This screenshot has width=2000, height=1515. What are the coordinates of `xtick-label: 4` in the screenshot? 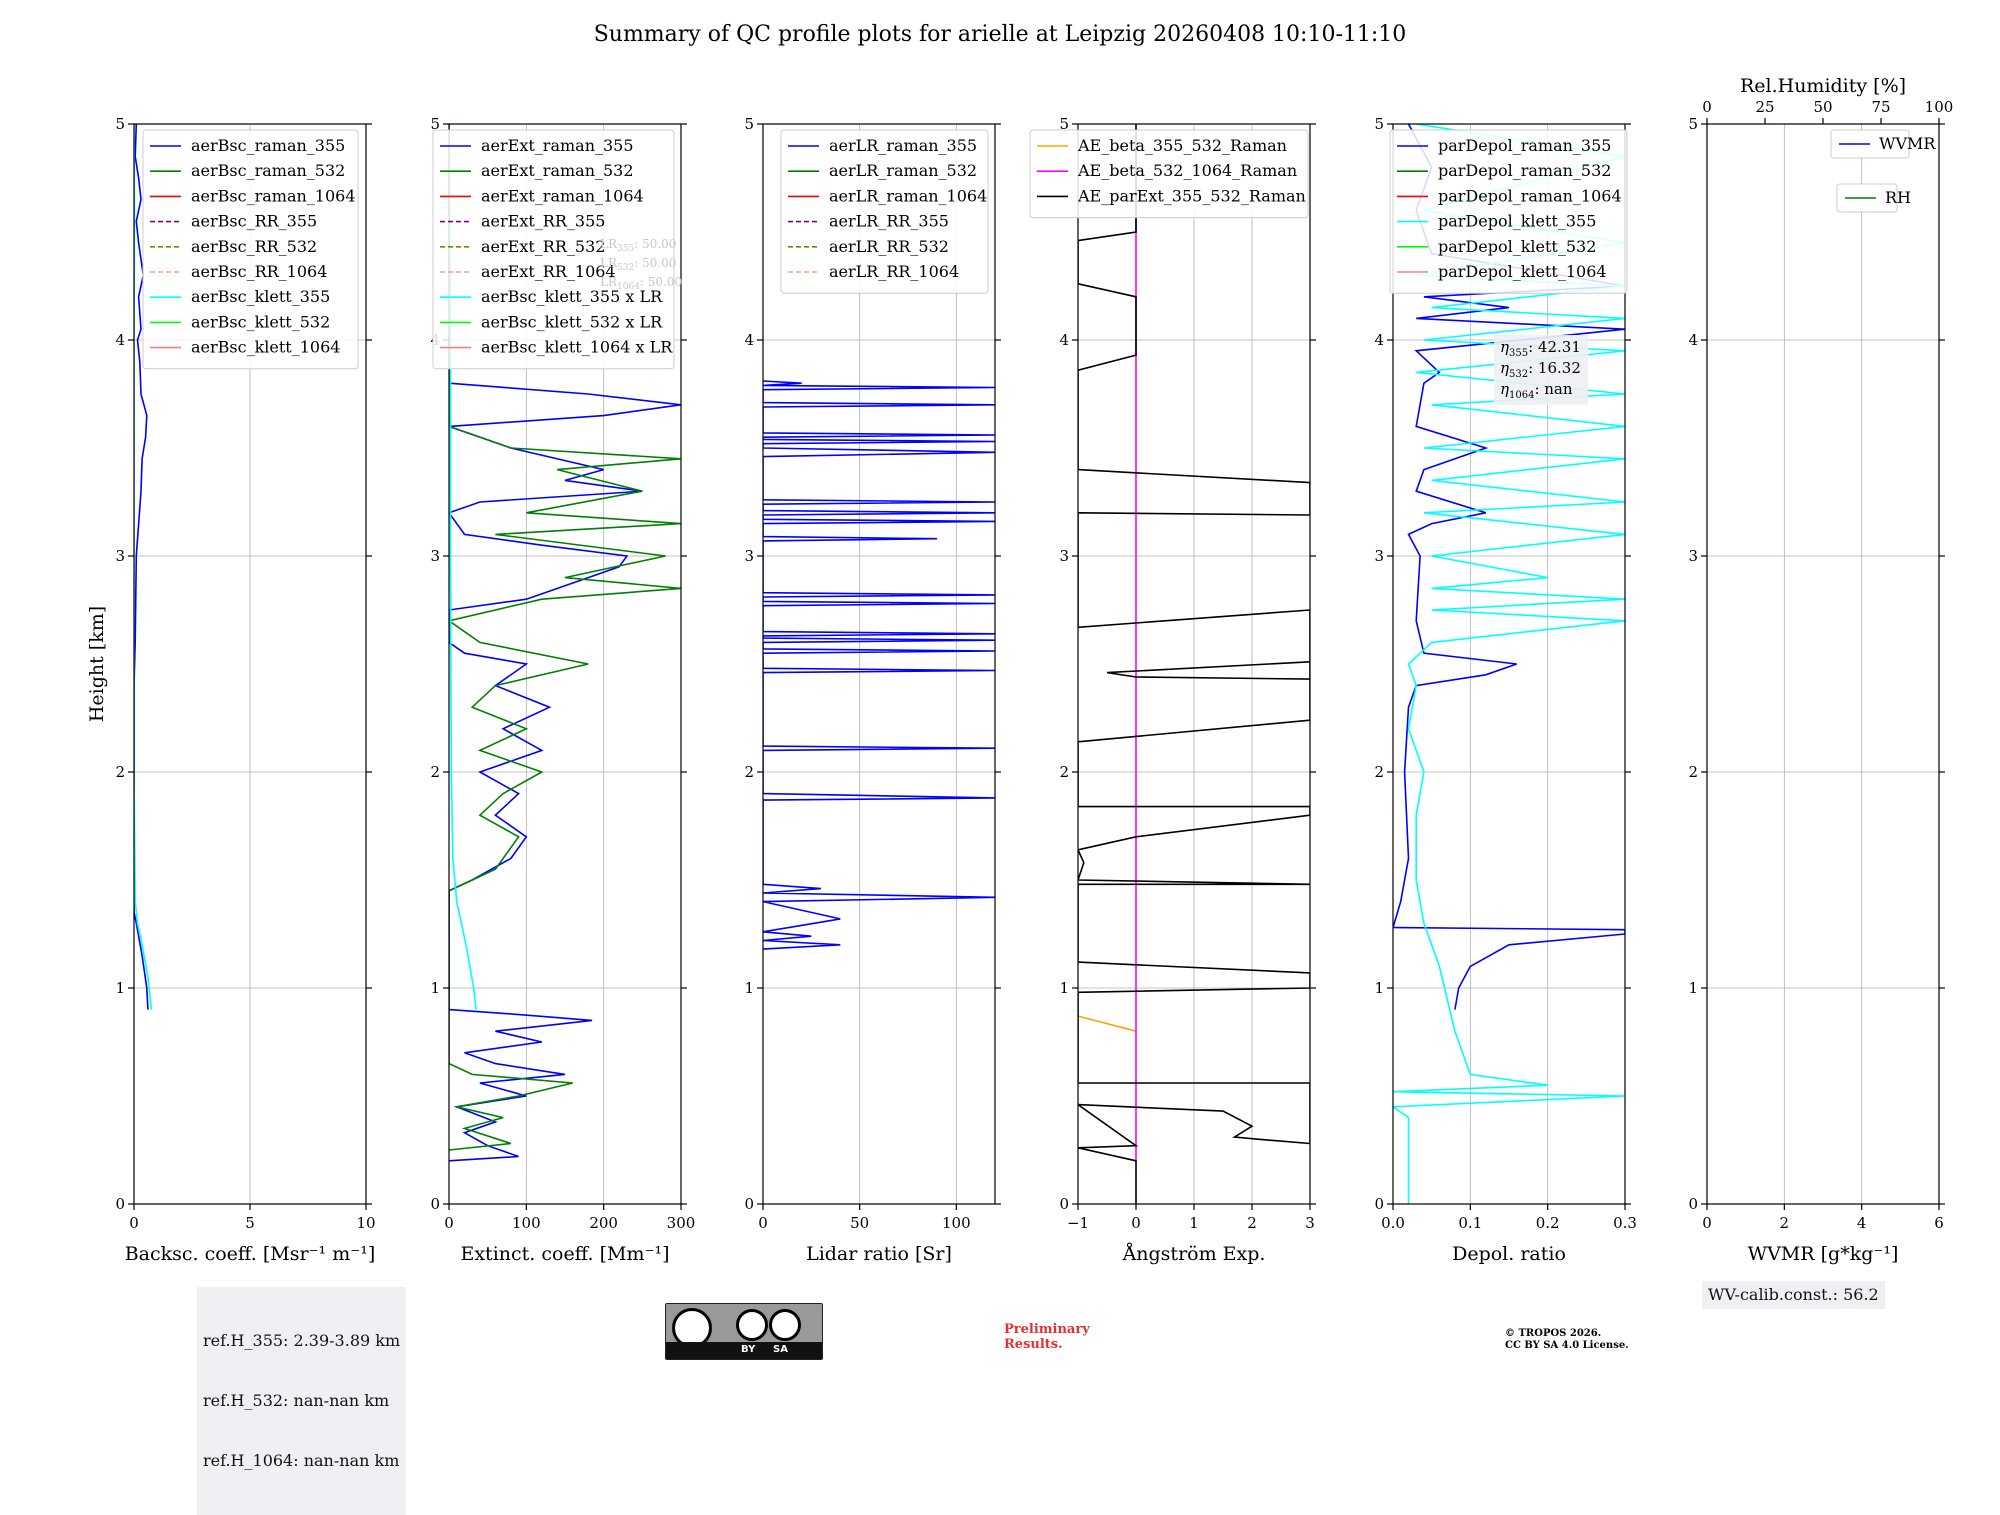 It's located at (1862, 1223).